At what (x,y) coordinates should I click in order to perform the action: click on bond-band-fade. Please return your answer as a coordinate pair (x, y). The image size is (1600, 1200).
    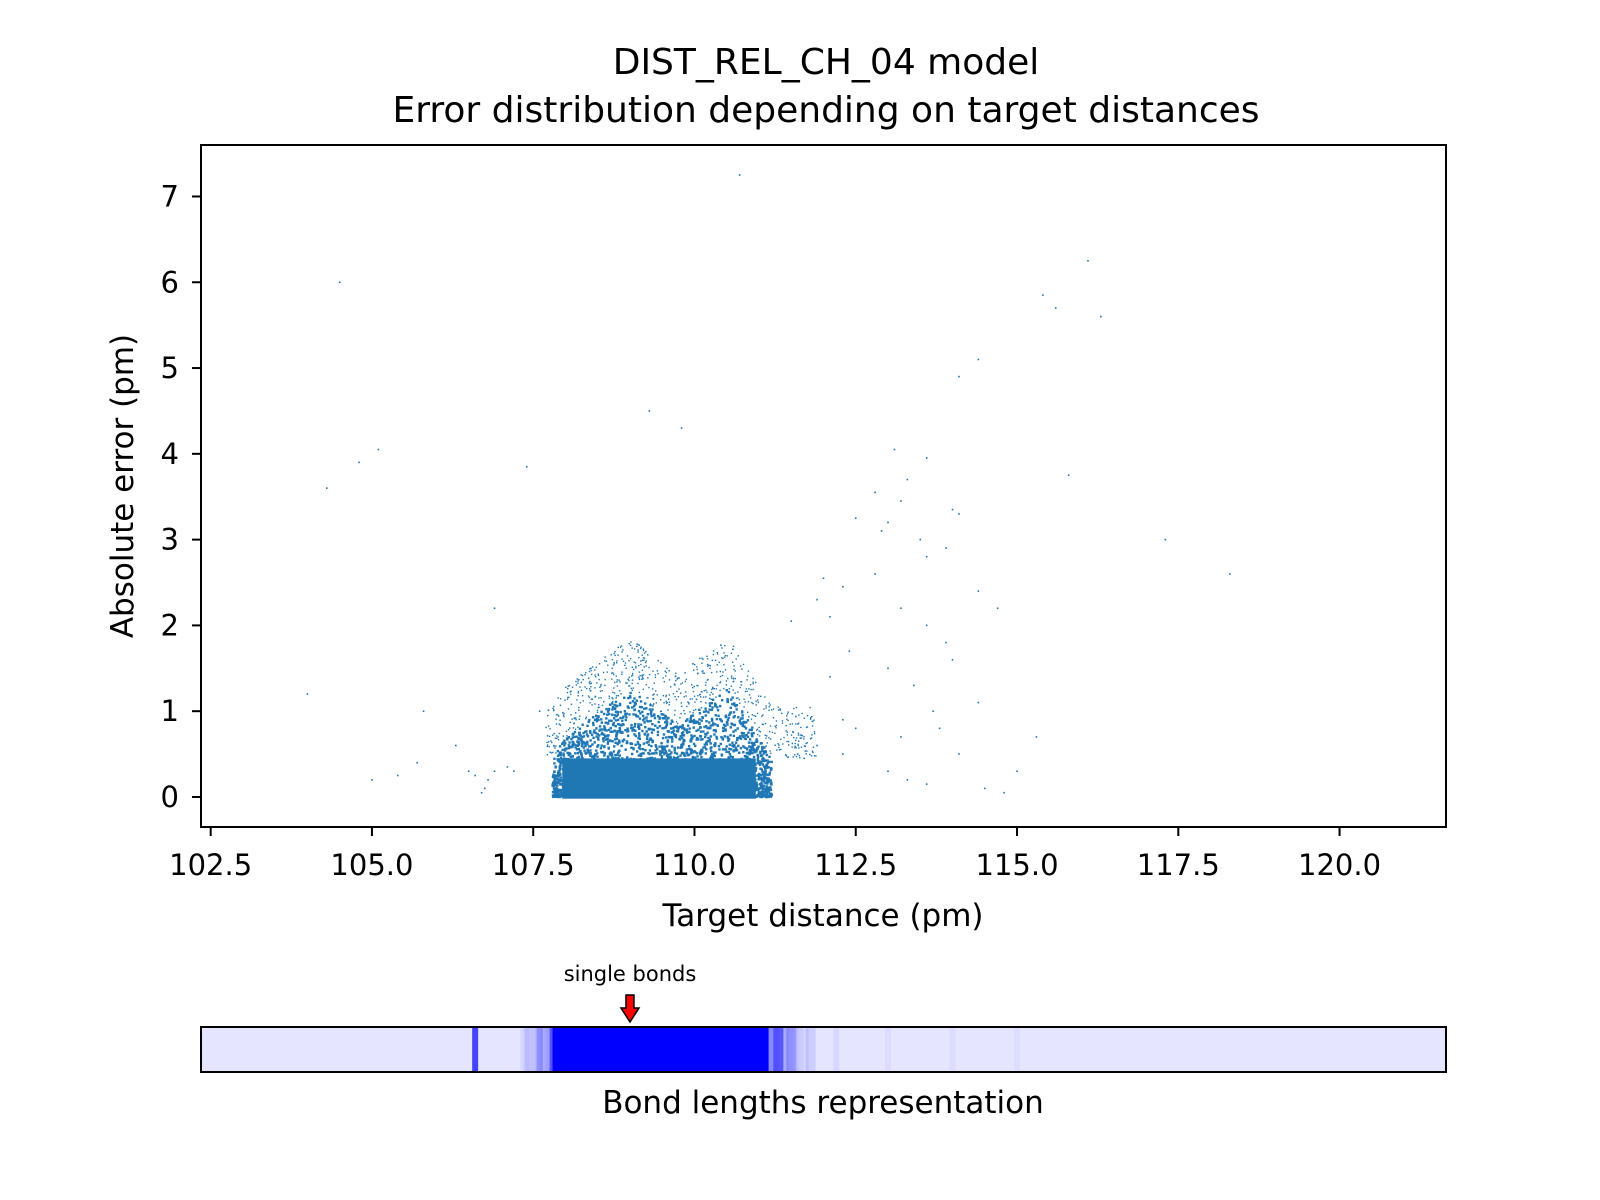
    Looking at the image, I should click on (553, 1049).